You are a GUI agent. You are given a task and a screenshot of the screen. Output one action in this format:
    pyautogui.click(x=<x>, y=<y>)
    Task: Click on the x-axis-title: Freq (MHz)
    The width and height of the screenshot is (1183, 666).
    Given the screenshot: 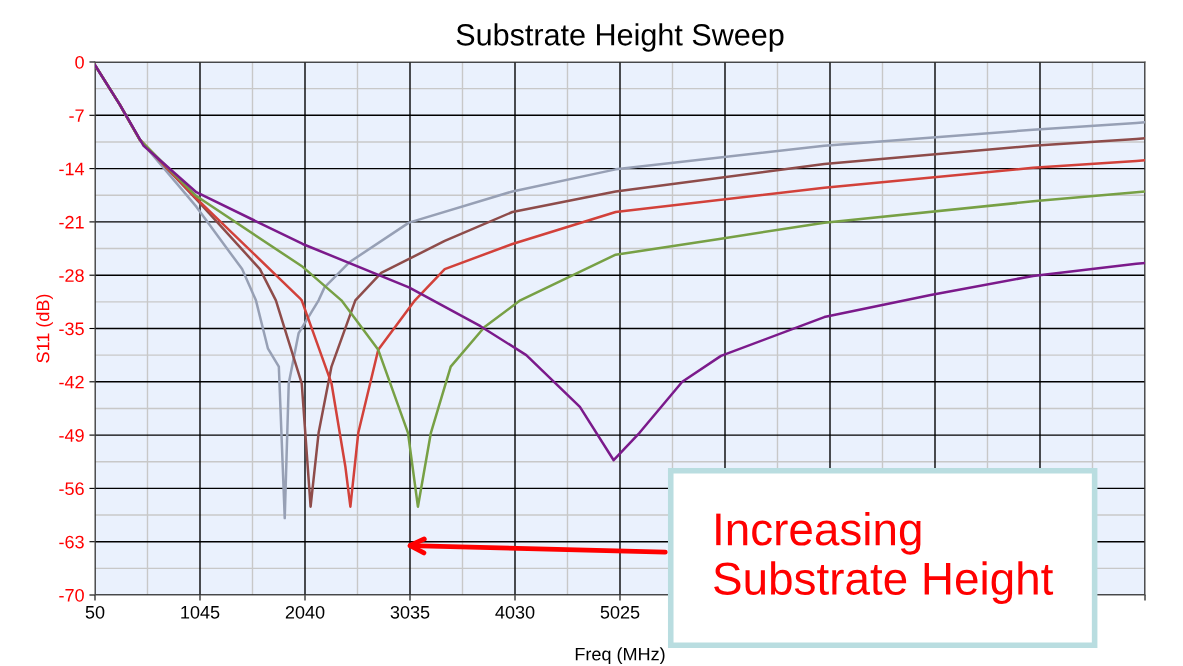 What is the action you would take?
    pyautogui.click(x=620, y=656)
    